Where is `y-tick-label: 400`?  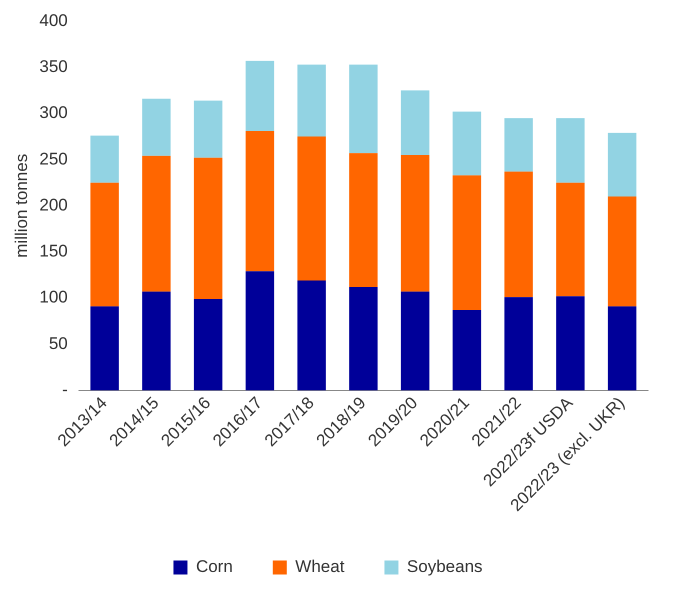 y-tick-label: 400 is located at coordinates (53, 20).